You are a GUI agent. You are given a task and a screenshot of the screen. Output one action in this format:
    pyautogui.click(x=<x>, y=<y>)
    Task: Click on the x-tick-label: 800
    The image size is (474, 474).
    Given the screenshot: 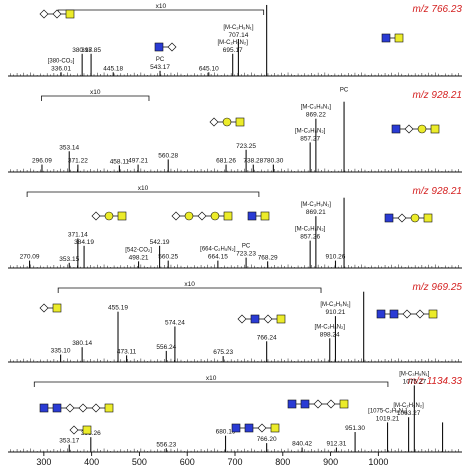 What is the action you would take?
    pyautogui.click(x=282, y=462)
    